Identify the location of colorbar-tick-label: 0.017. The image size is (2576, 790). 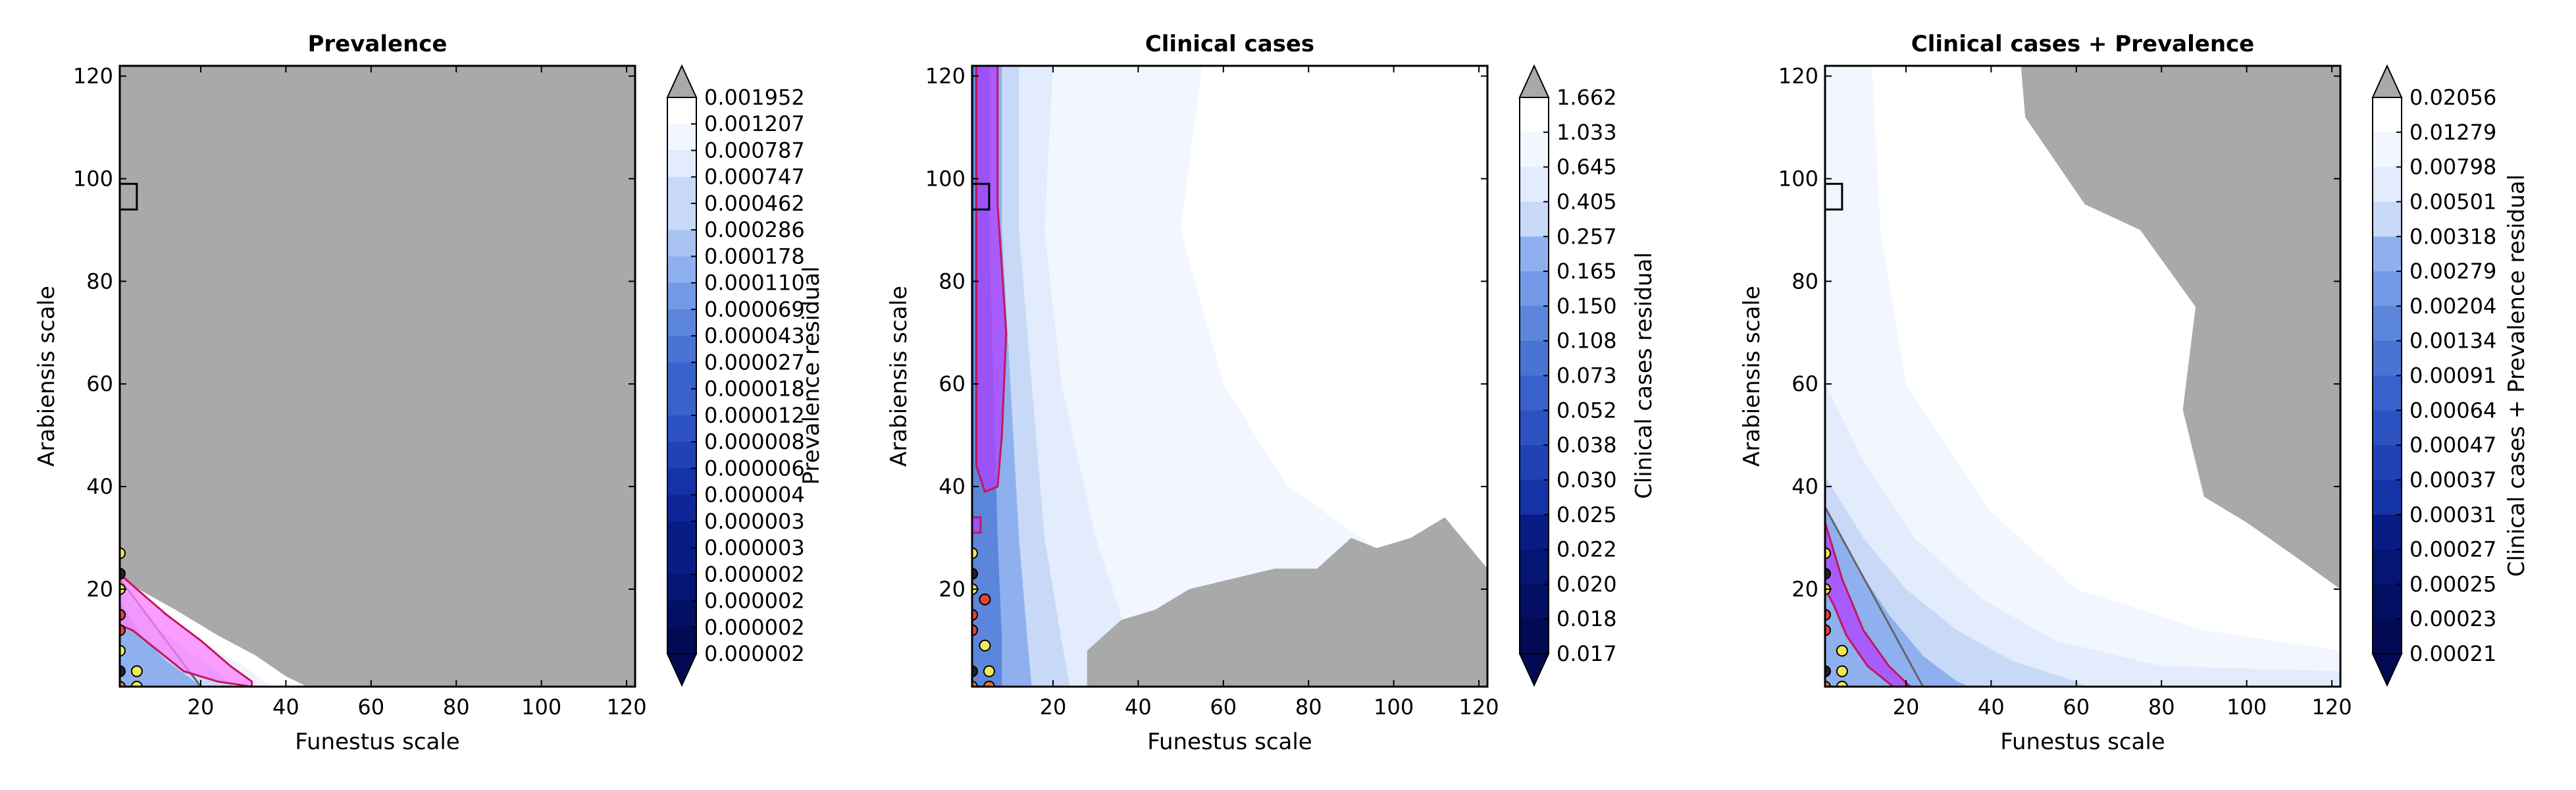
(1587, 653).